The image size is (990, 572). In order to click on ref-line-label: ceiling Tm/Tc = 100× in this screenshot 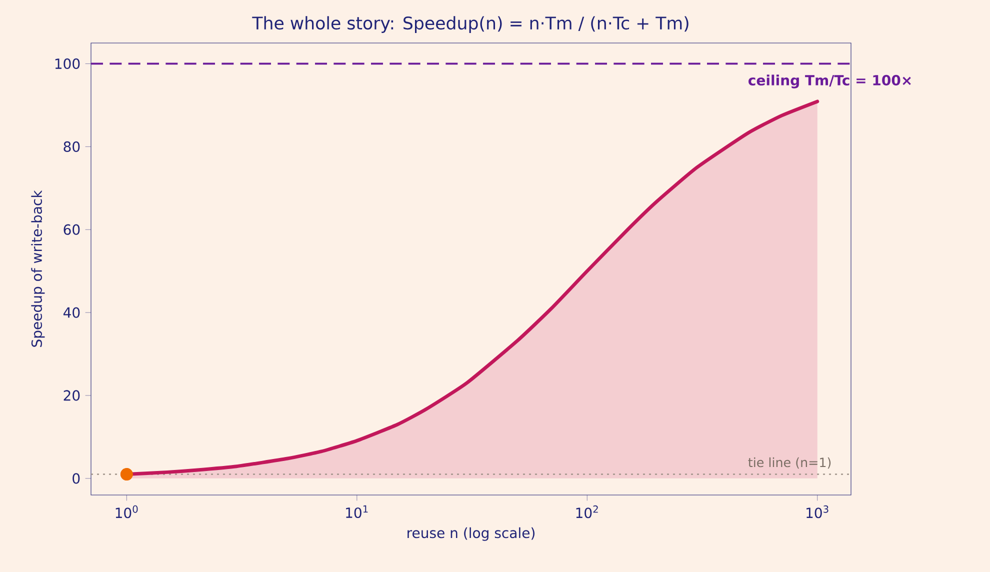, I will do `click(829, 81)`.